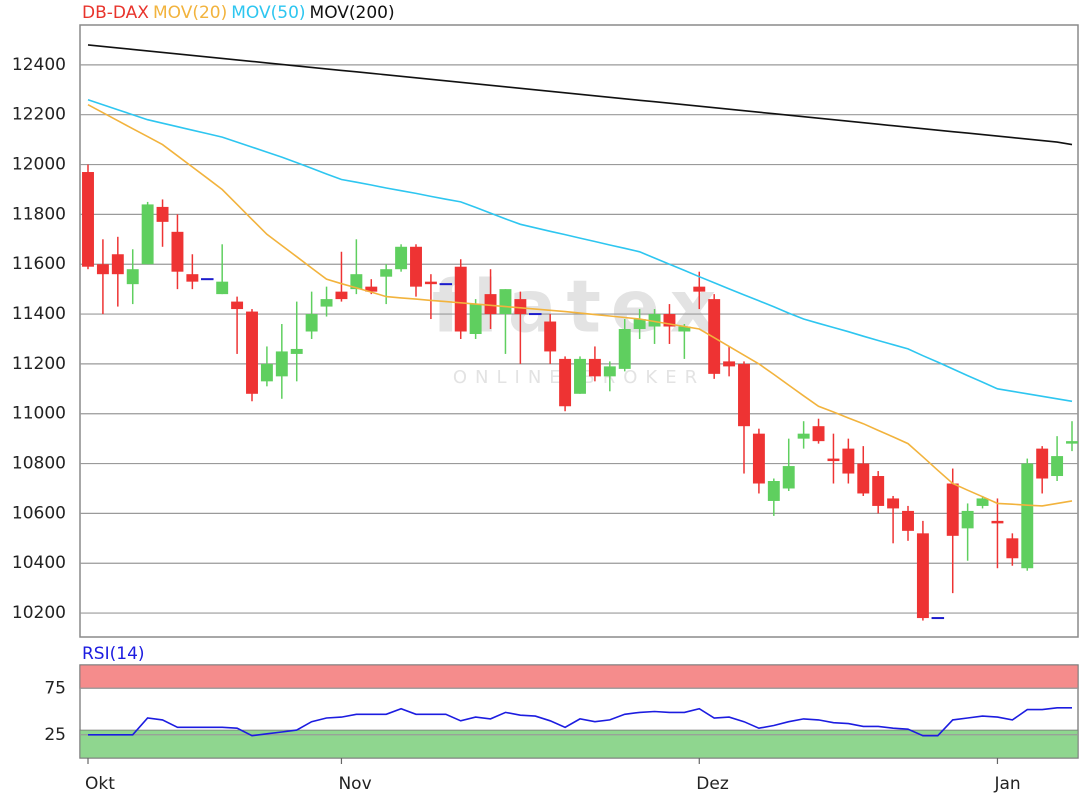 The width and height of the screenshot is (1080, 800). I want to click on zone-band, so click(579, 676).